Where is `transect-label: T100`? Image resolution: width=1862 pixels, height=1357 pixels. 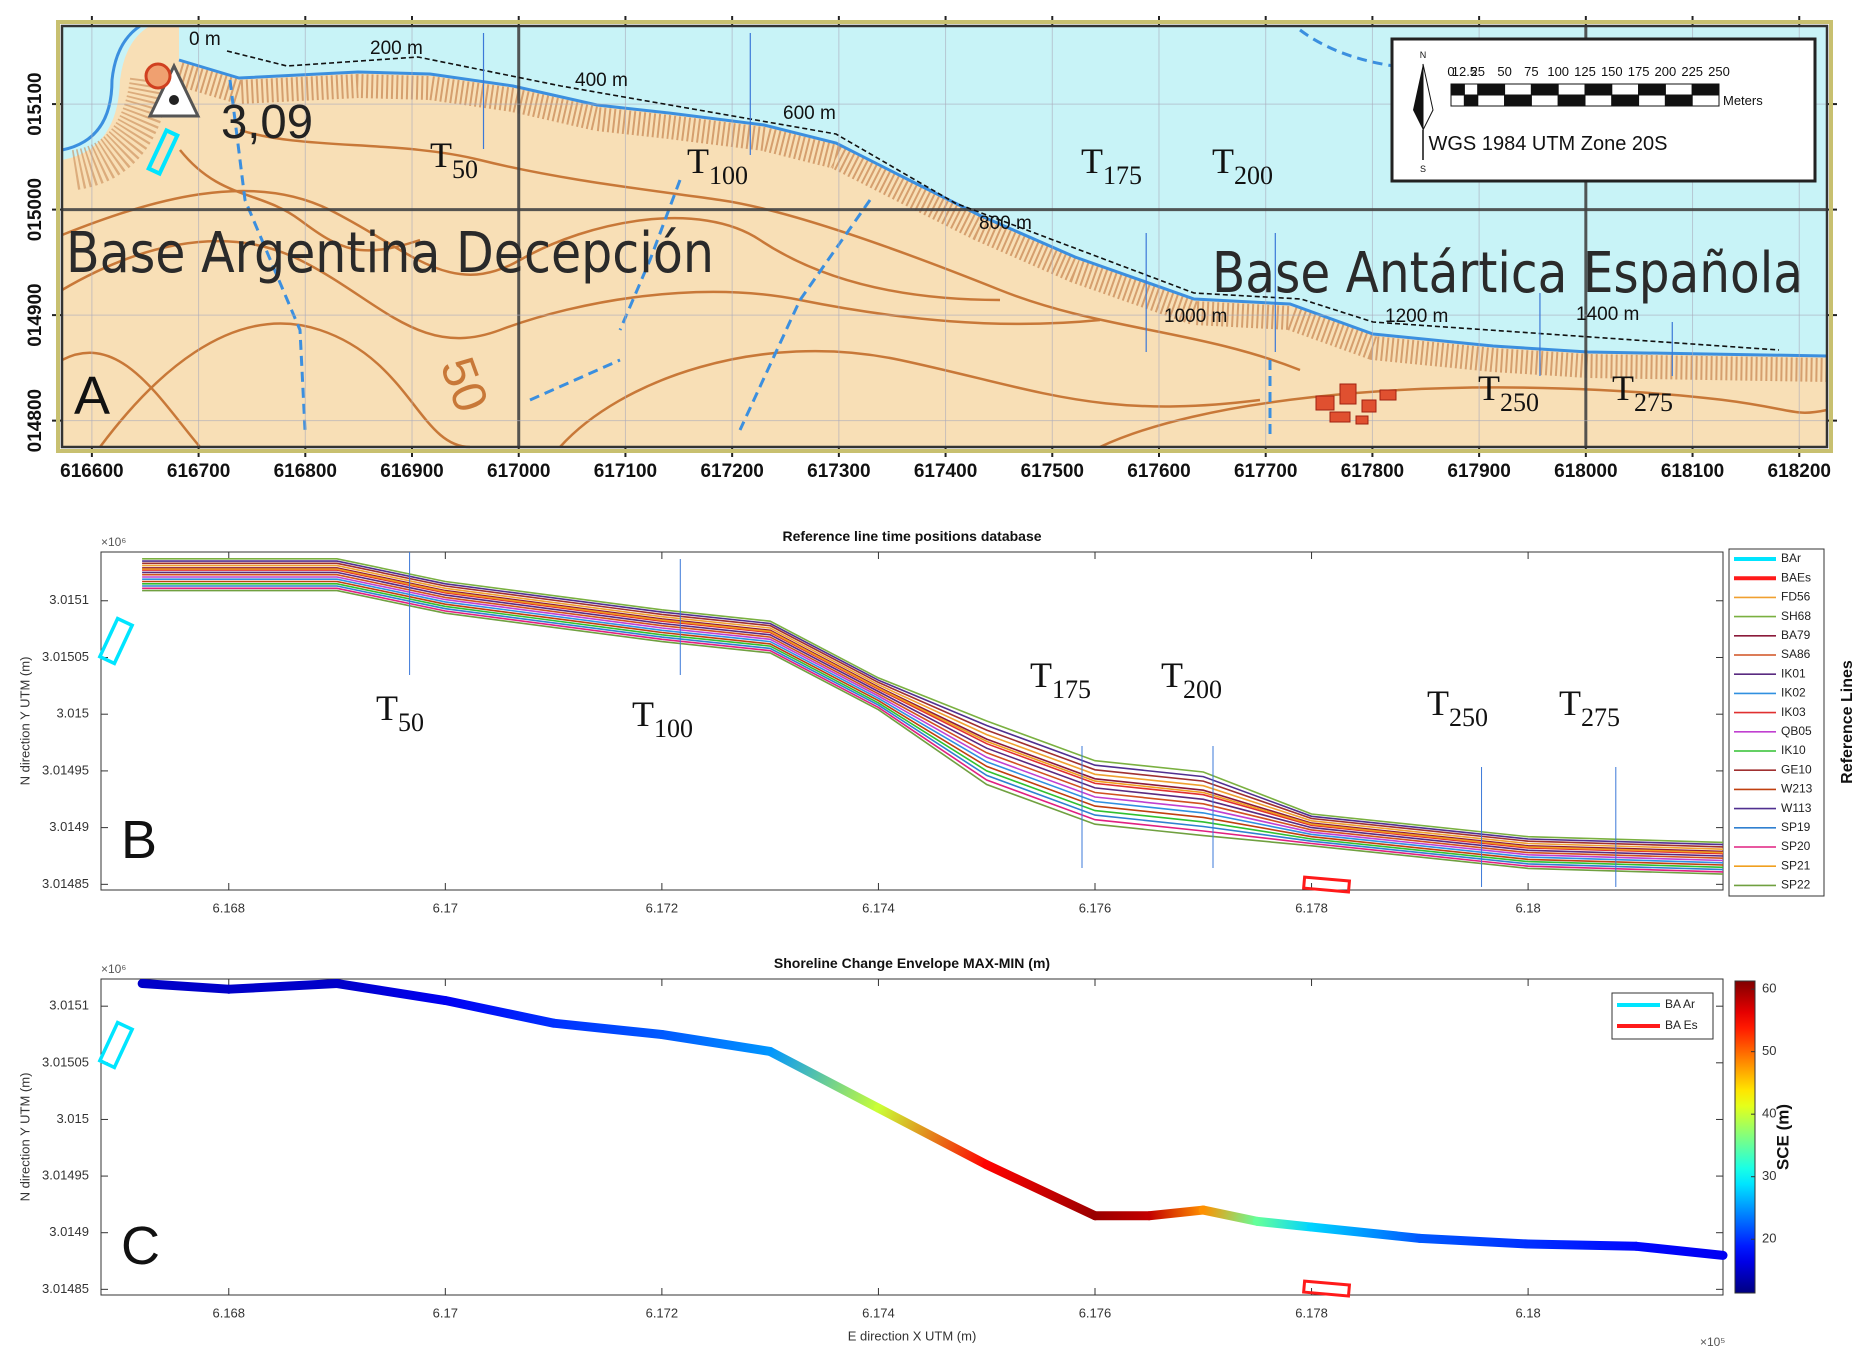 transect-label: T100 is located at coordinates (662, 718).